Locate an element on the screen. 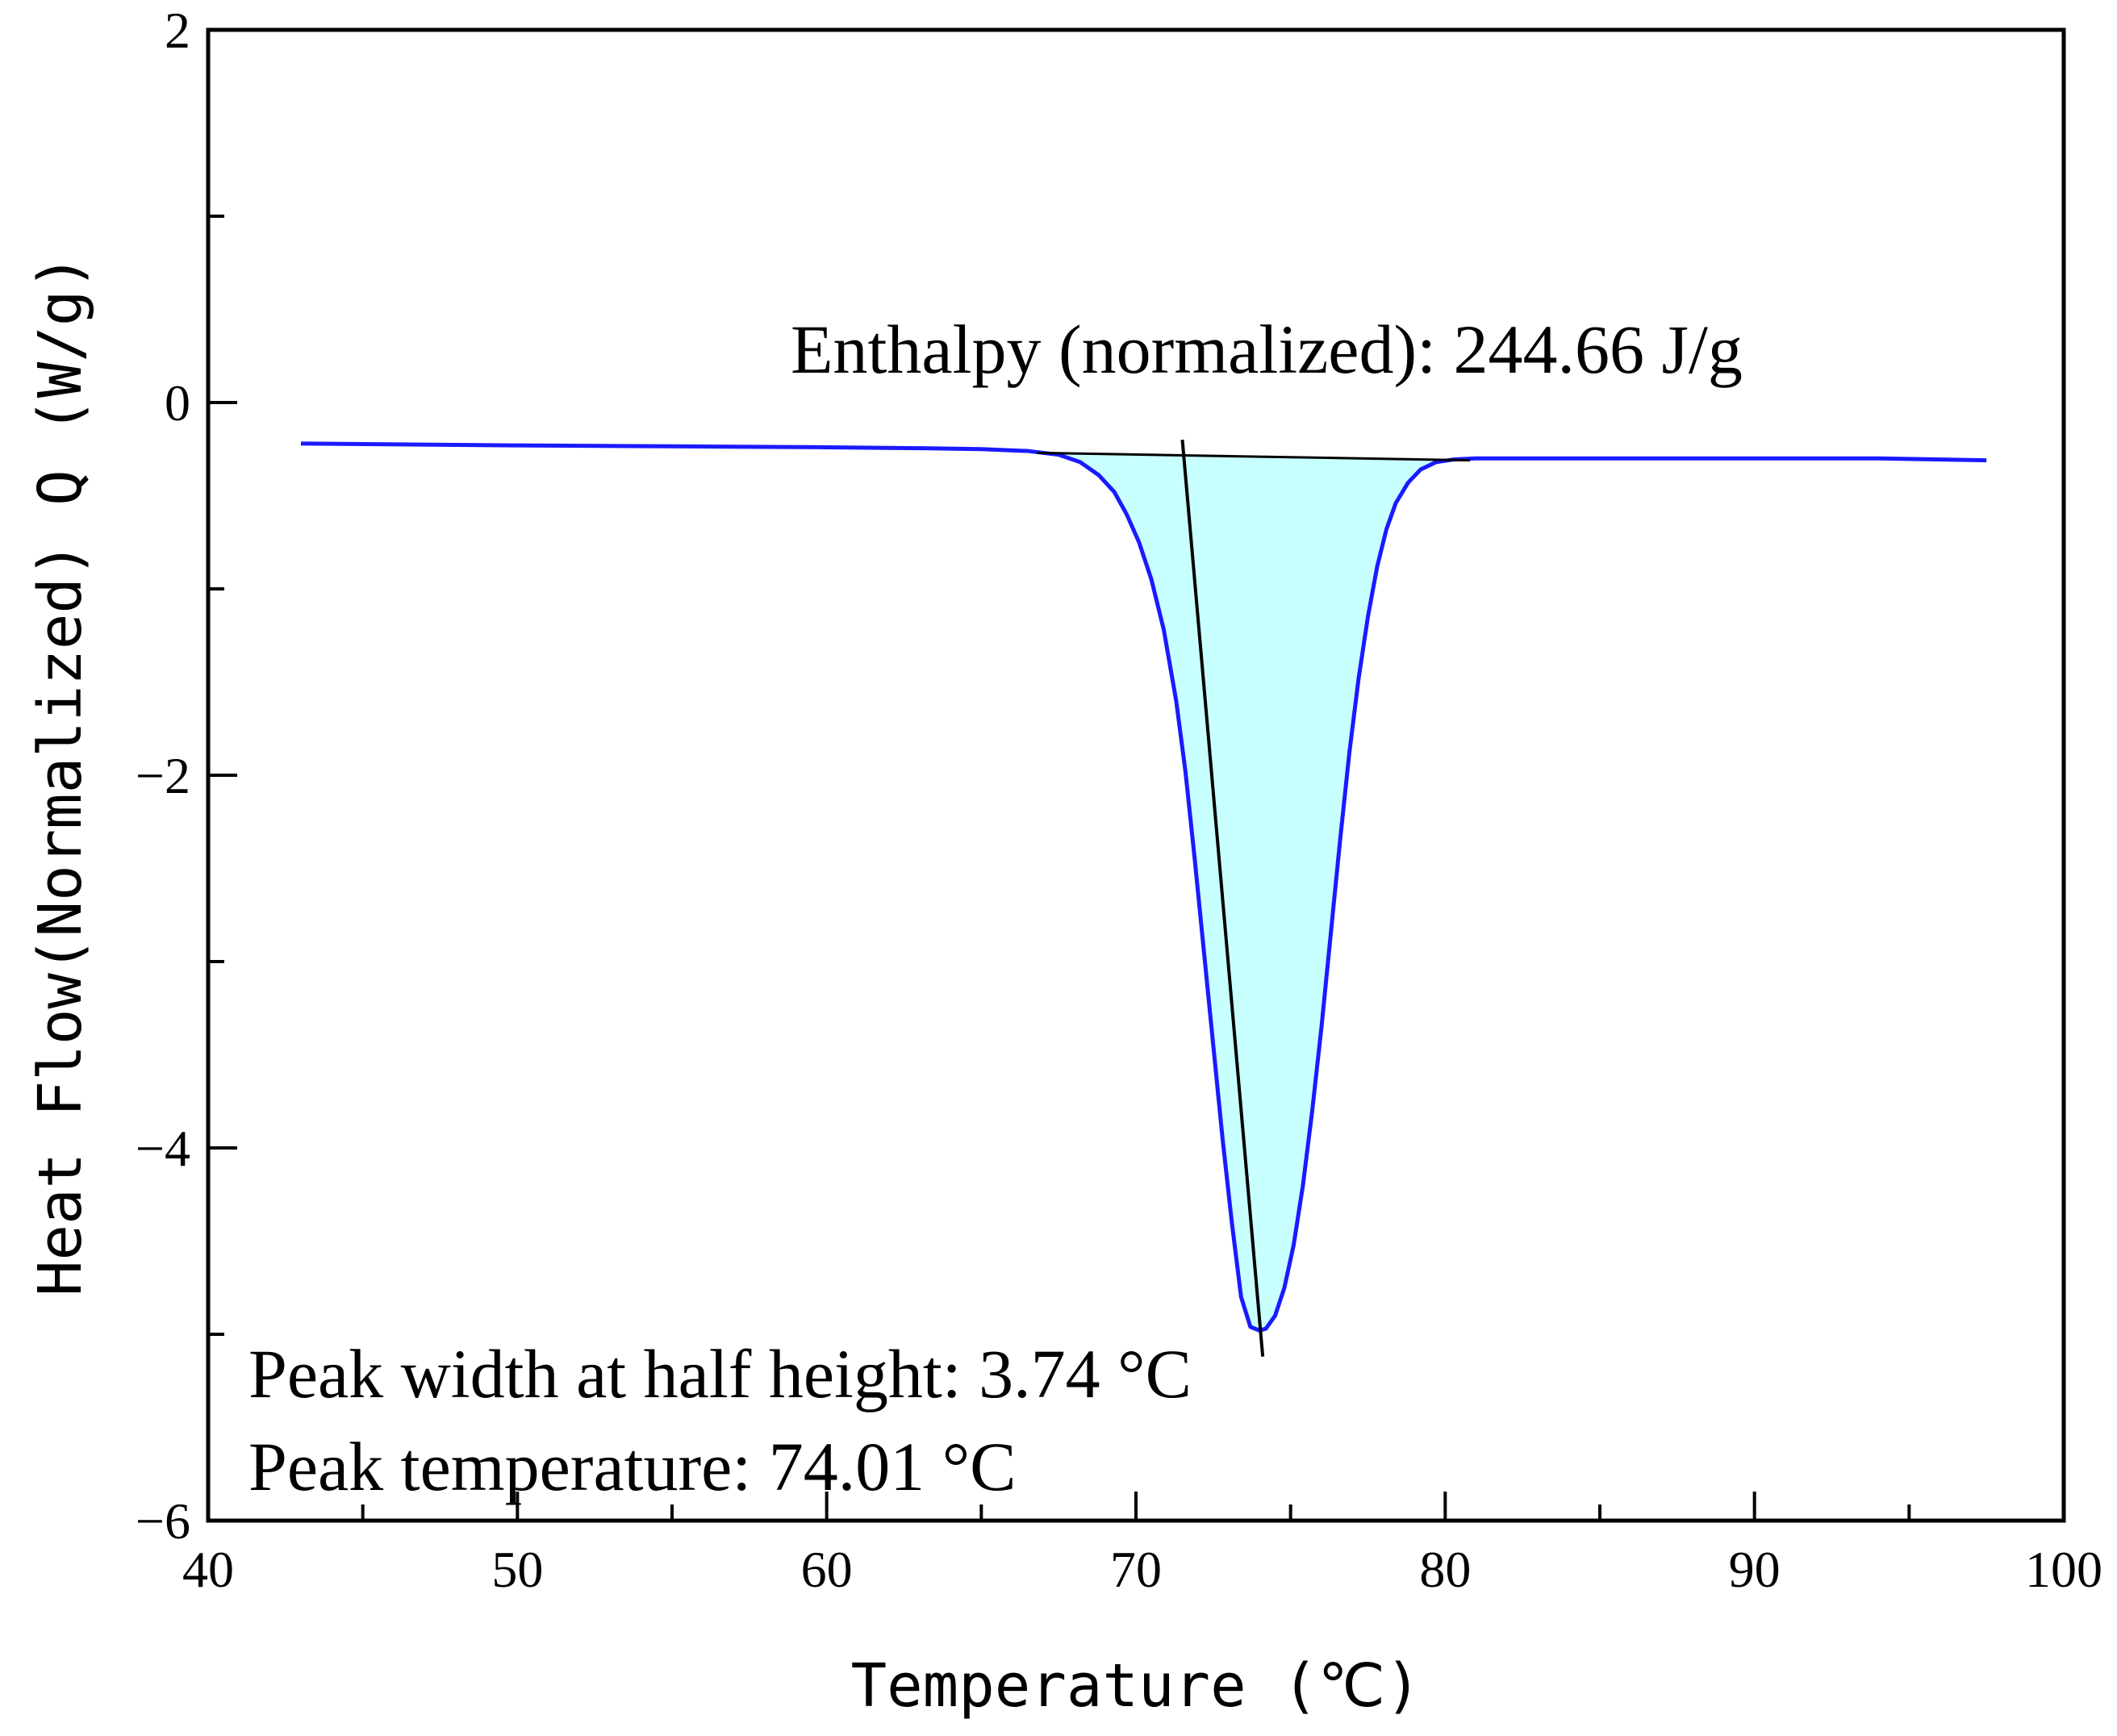 The image size is (2117, 1736). x-tick-label: 70 is located at coordinates (1136, 1570).